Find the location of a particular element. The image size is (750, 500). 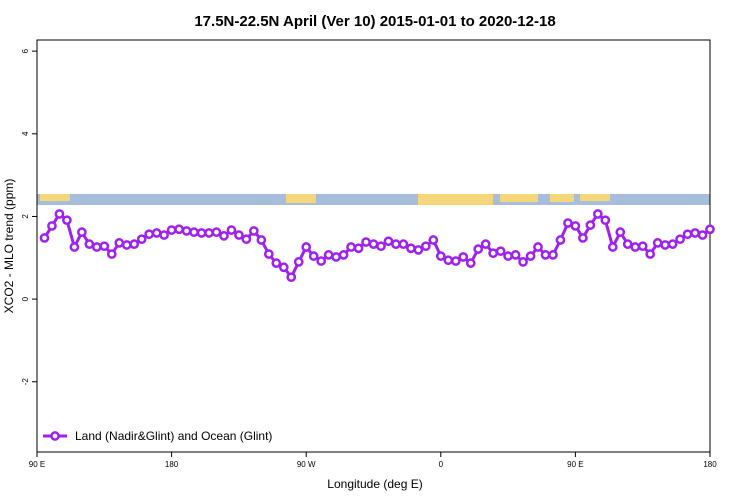

x-axis-label: Longitude (deg E) is located at coordinates (374, 484).